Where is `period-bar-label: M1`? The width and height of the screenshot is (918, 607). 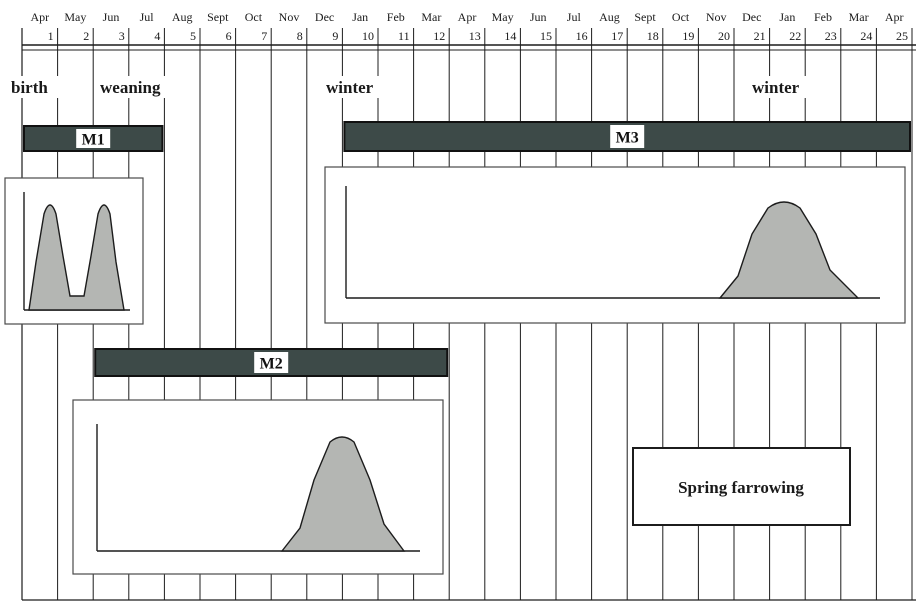
period-bar-label: M1 is located at coordinates (93, 140).